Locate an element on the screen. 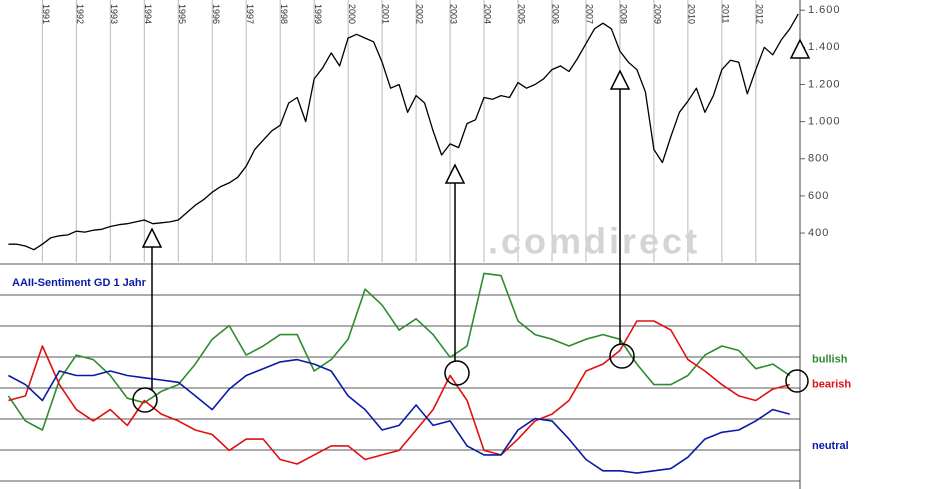  x-tick-label: 1999 is located at coordinates (318, 14).